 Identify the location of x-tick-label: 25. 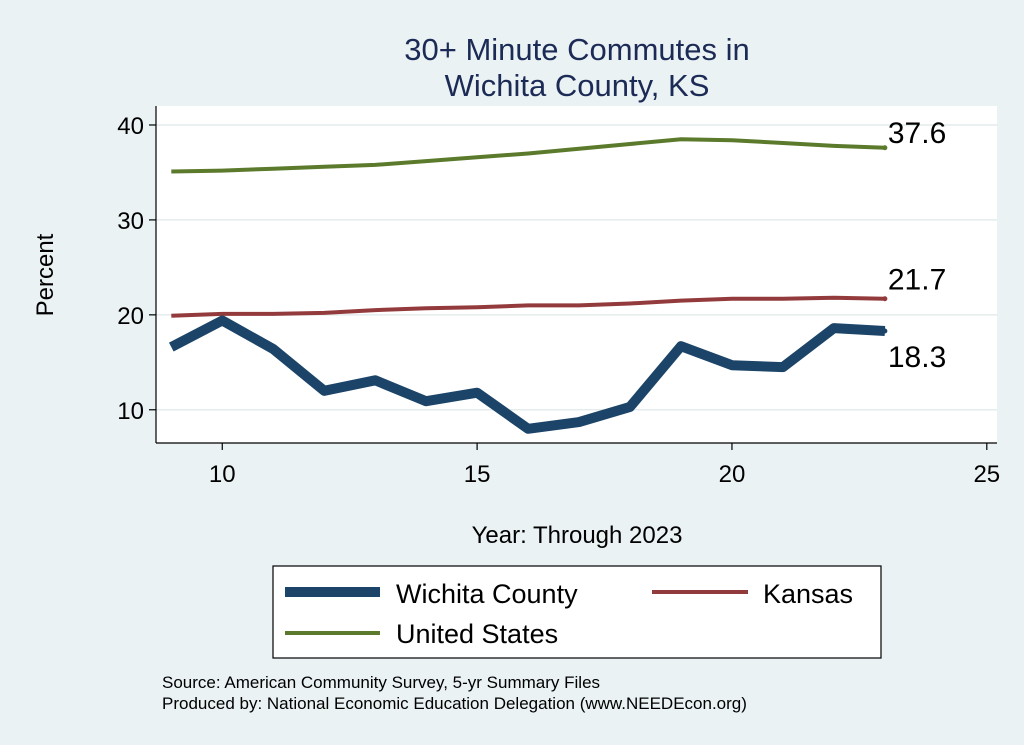
(986, 474).